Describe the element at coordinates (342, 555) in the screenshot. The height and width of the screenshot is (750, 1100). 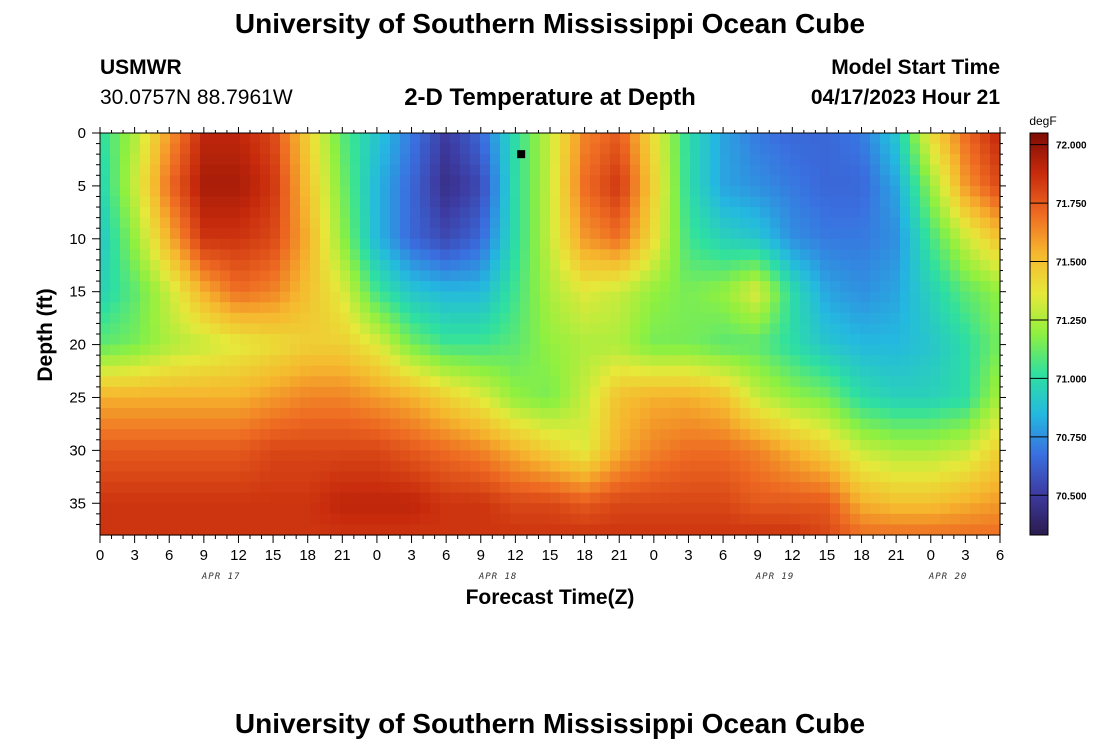
I see `x-tick-label: 21` at that location.